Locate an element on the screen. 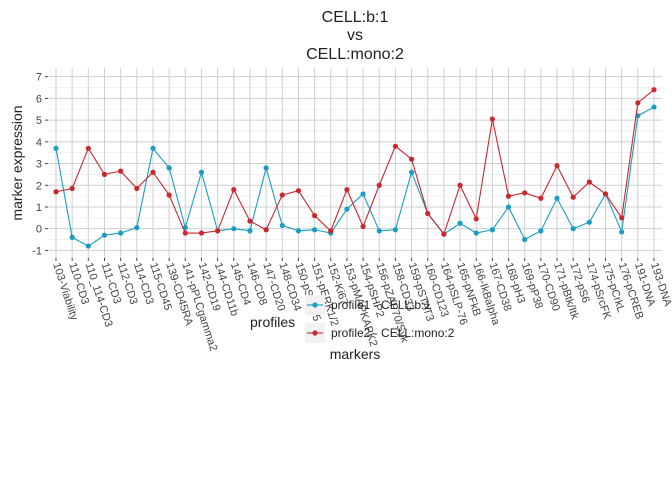  y-tick-label: 4 is located at coordinates (39, 143).